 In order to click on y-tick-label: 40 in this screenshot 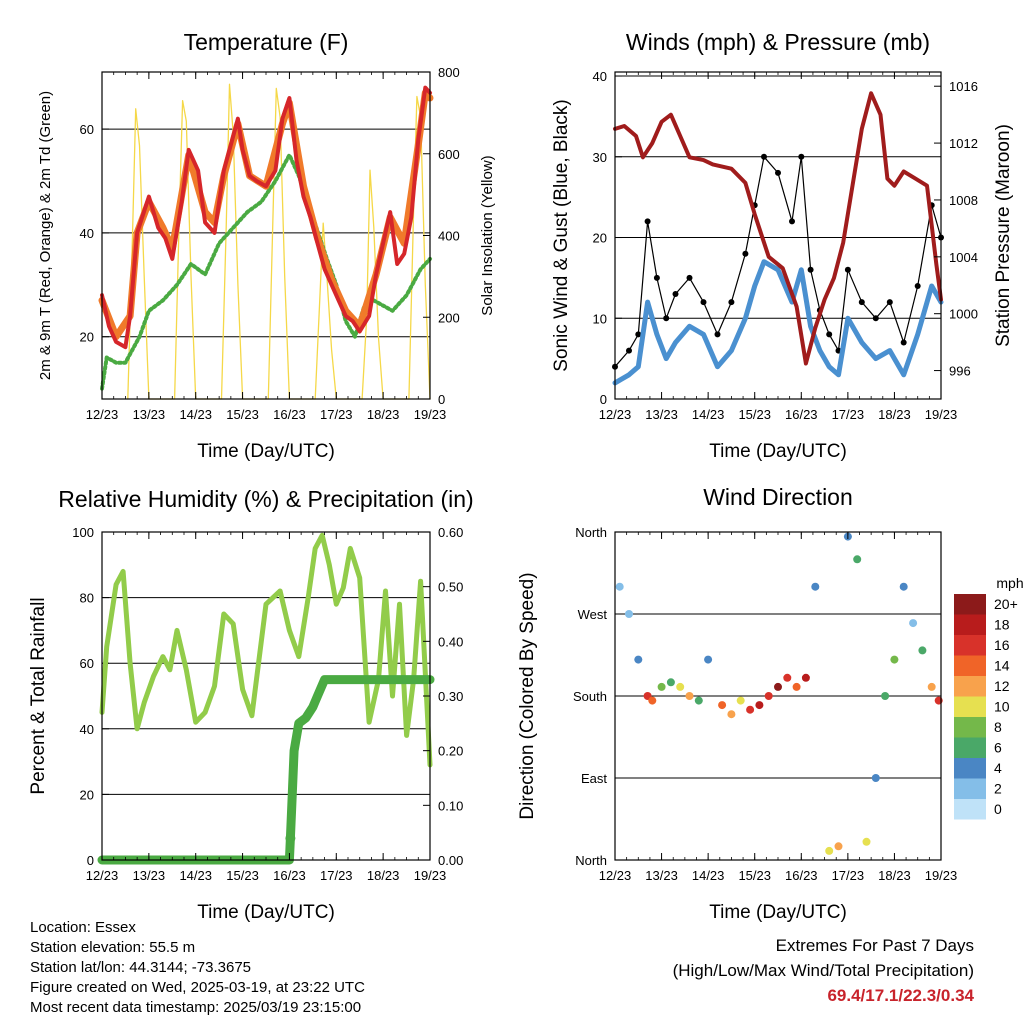, I will do `click(87, 729)`.